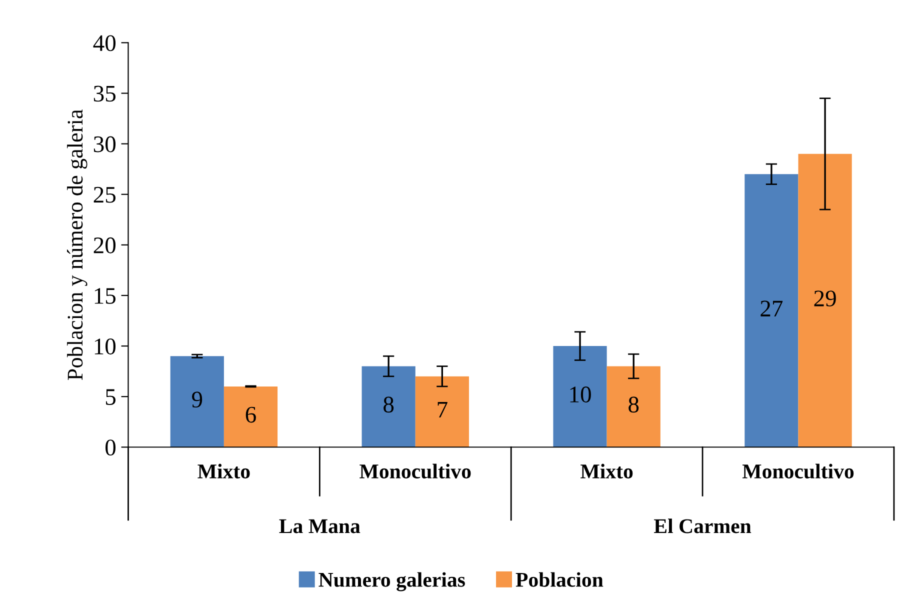  I want to click on y-axis-title: Poblacion y número de galeria, so click(77, 244).